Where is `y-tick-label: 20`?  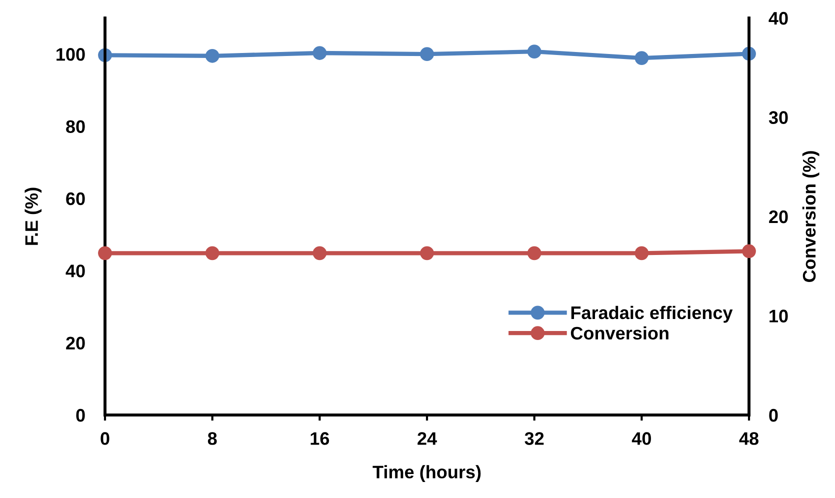 y-tick-label: 20 is located at coordinates (75, 343).